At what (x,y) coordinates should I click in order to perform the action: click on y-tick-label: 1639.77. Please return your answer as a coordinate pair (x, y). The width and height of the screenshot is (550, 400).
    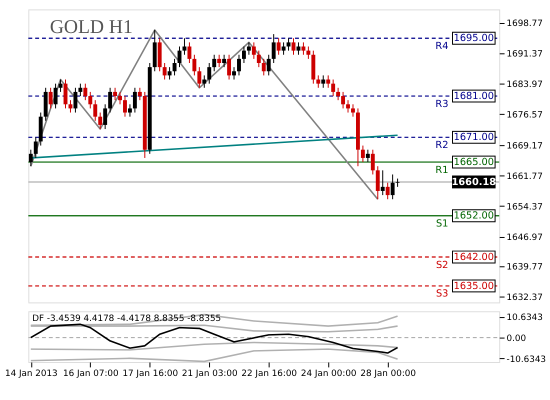
    Looking at the image, I should click on (524, 267).